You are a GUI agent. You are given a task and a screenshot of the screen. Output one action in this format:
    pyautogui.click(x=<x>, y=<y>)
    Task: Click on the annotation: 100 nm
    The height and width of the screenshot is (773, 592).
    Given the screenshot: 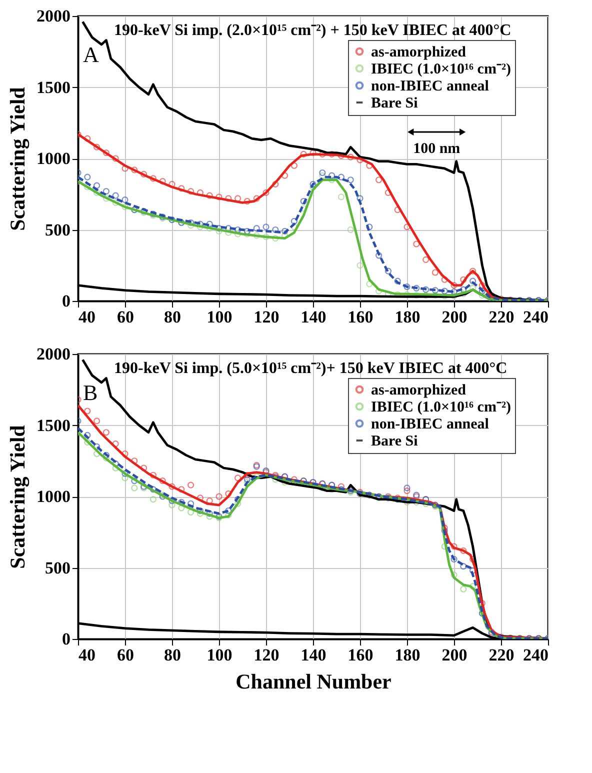 What is the action you would take?
    pyautogui.click(x=437, y=149)
    